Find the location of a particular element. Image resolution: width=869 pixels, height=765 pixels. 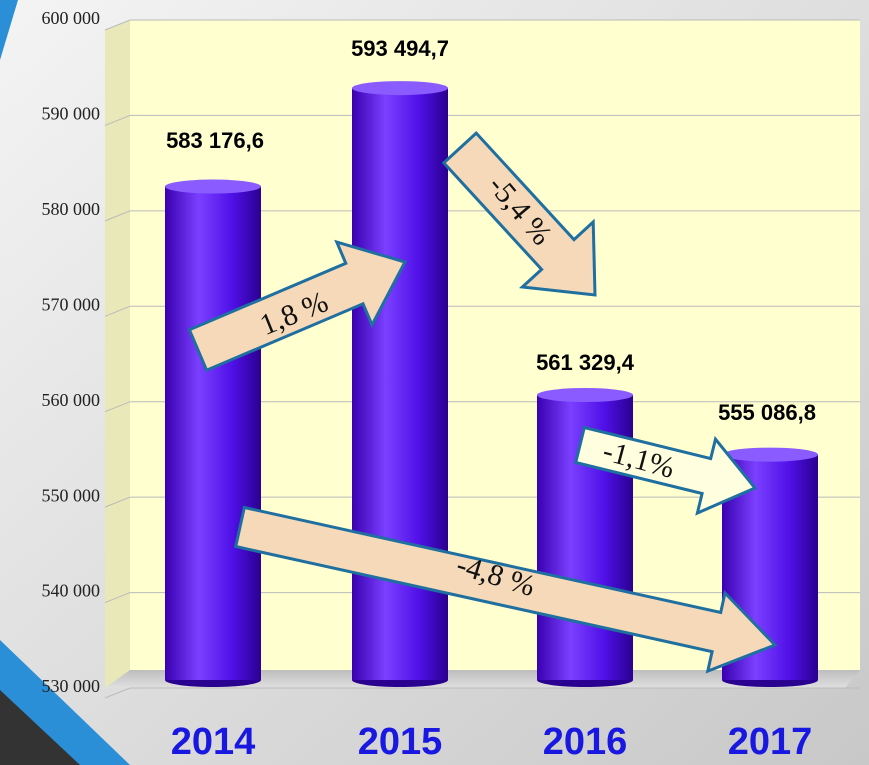

value-label: 555 086,8 is located at coordinates (767, 412).